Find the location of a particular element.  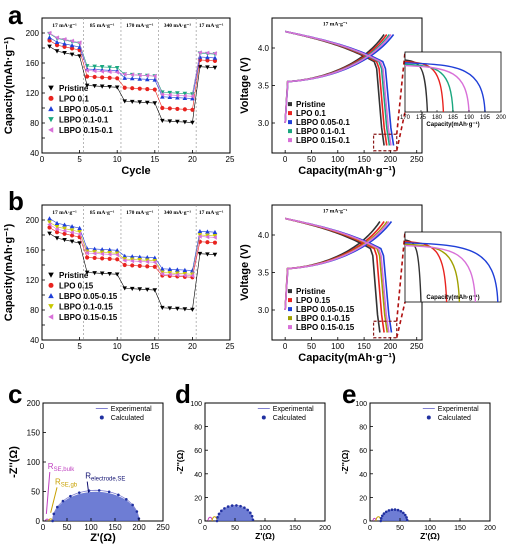

annotation-subscript: electrode,SE is located at coordinates (108, 480).